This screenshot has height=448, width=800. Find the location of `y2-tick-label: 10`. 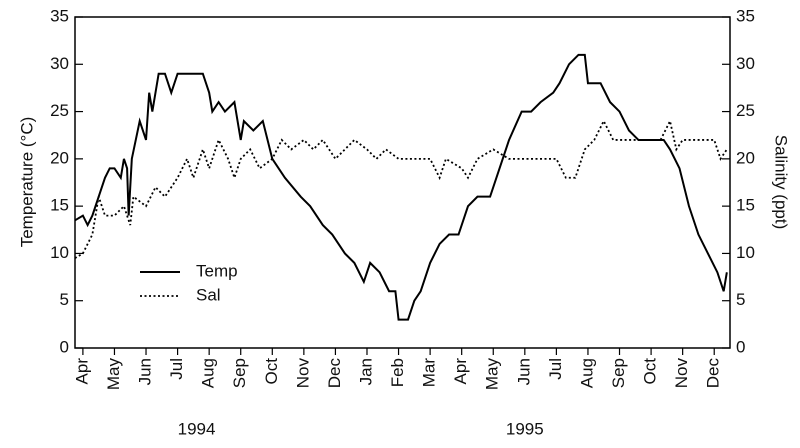

y2-tick-label: 10 is located at coordinates (745, 252).